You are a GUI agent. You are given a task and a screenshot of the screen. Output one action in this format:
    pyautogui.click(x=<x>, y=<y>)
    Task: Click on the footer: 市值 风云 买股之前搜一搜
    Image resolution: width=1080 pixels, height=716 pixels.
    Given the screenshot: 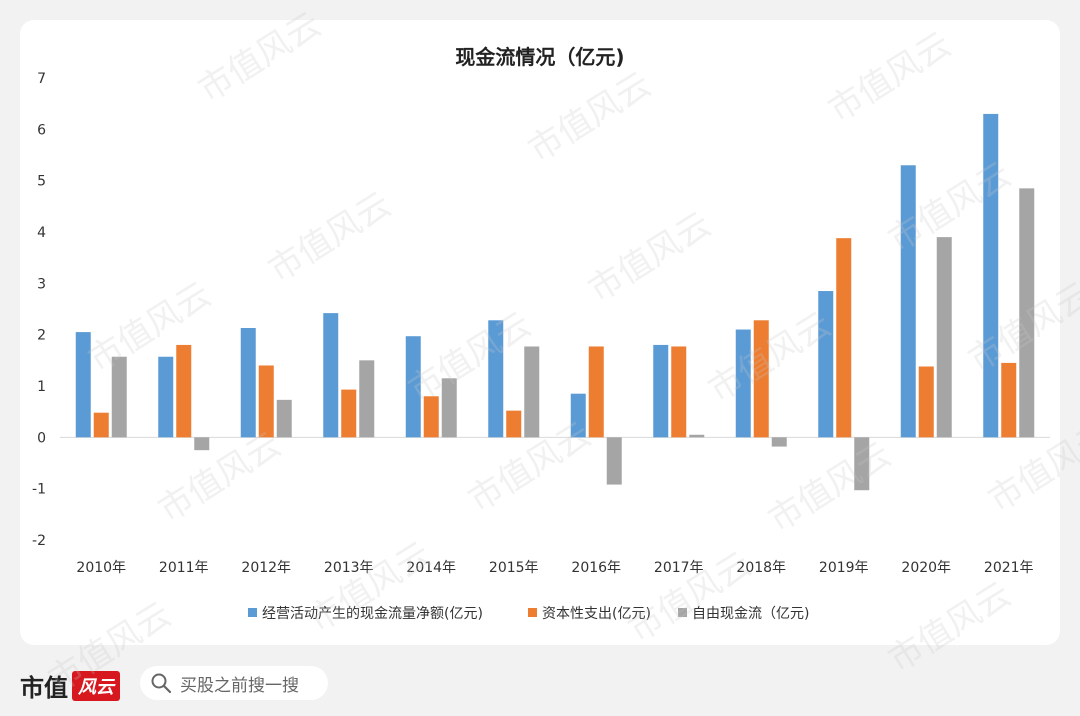 What is the action you would take?
    pyautogui.click(x=540, y=684)
    